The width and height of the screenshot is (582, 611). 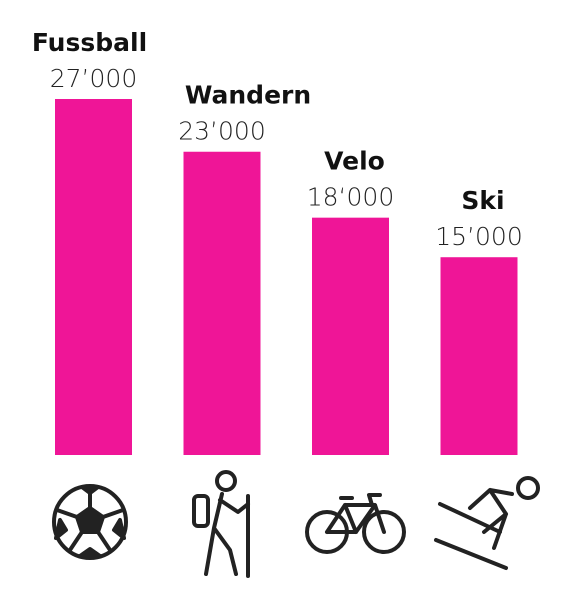 I want to click on value-label: 18‘000, so click(x=350, y=197).